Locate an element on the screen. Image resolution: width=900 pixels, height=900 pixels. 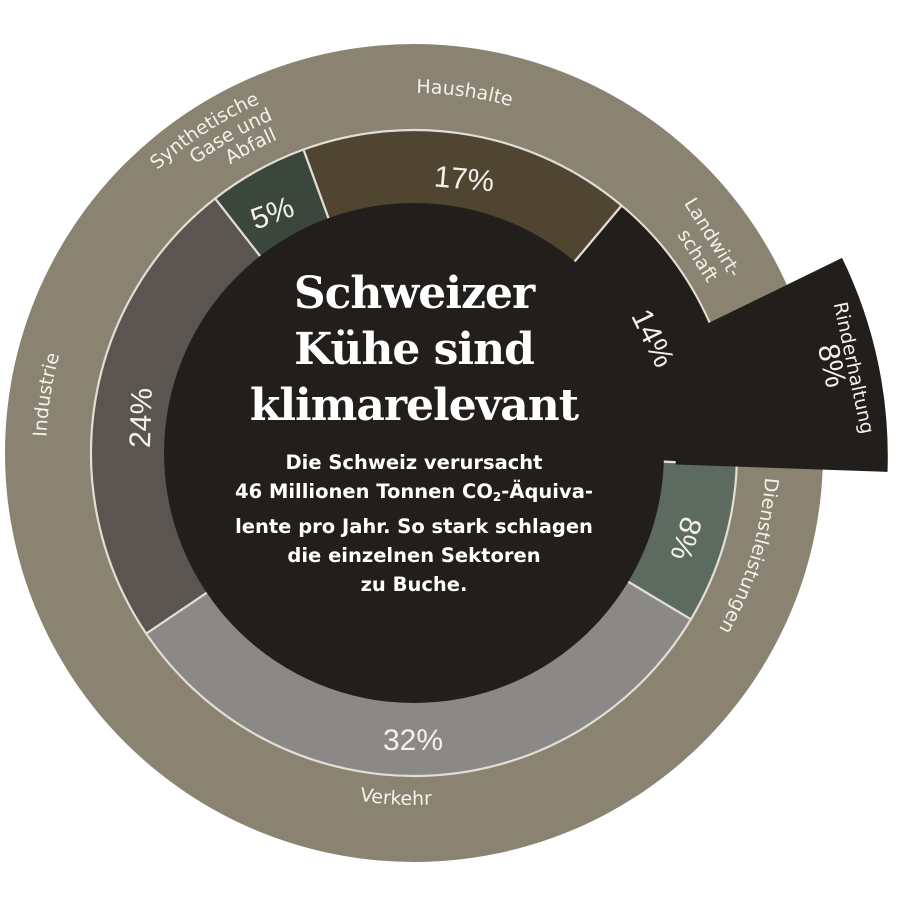
title-line-3: klimarelevant is located at coordinates (414, 405).